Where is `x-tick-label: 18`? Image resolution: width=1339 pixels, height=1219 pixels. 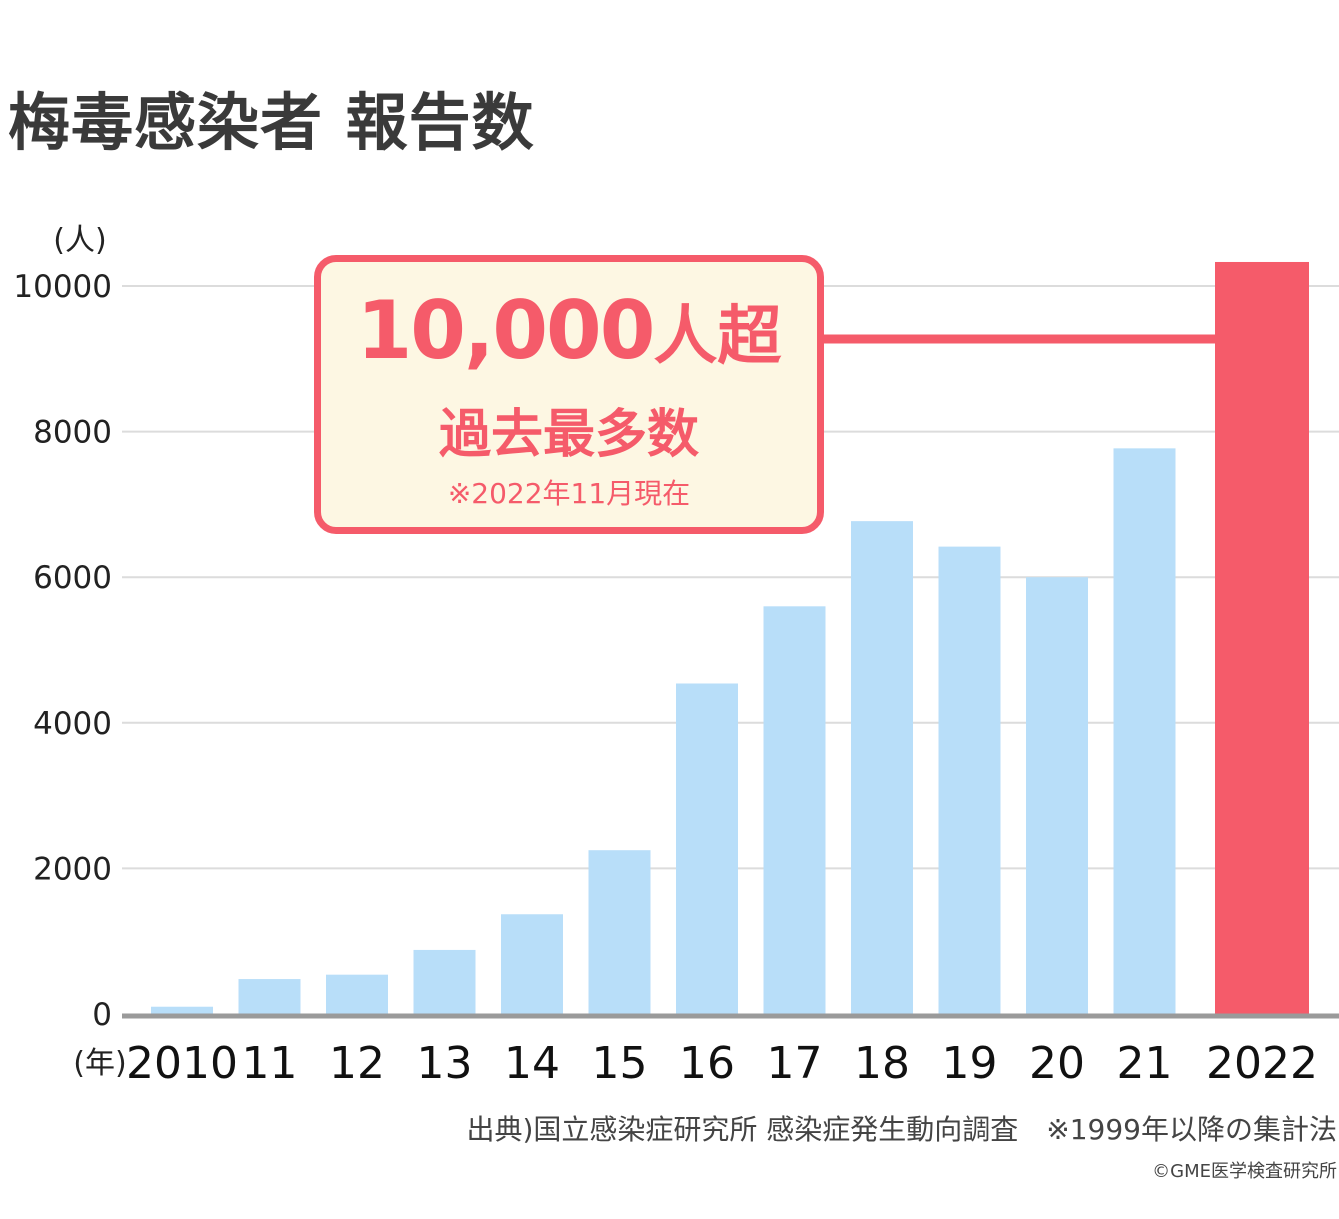
x-tick-label: 18 is located at coordinates (882, 1063).